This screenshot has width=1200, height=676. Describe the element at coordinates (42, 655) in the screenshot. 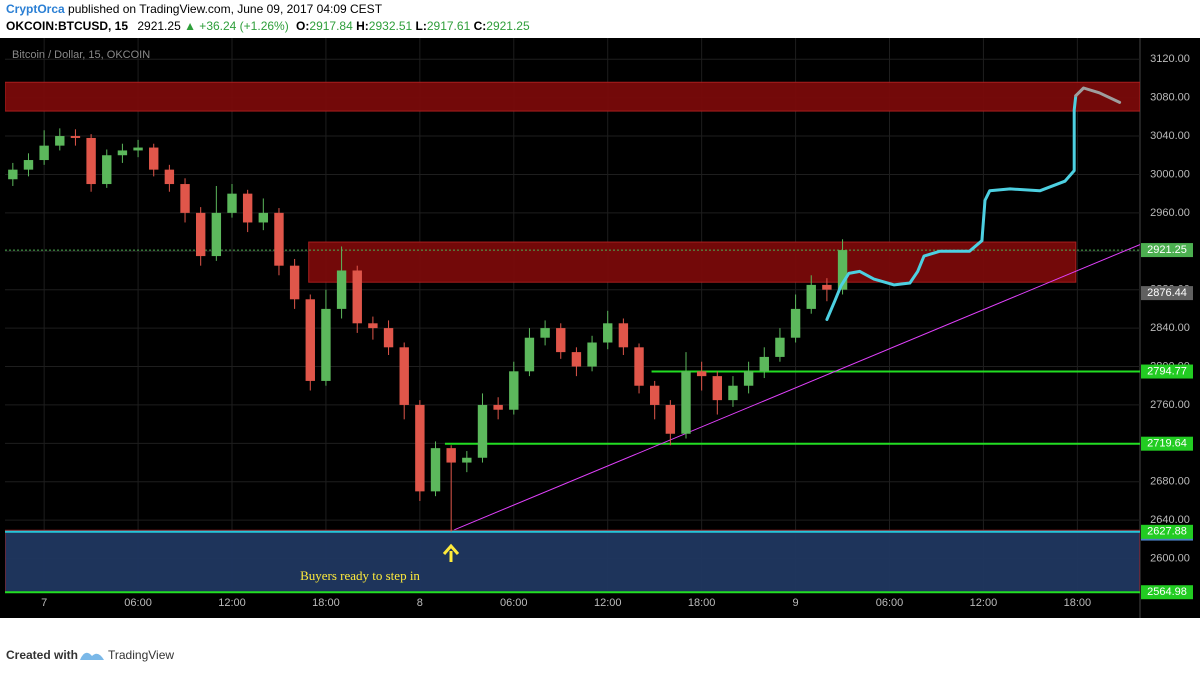

I see `footer-text: Created with` at that location.